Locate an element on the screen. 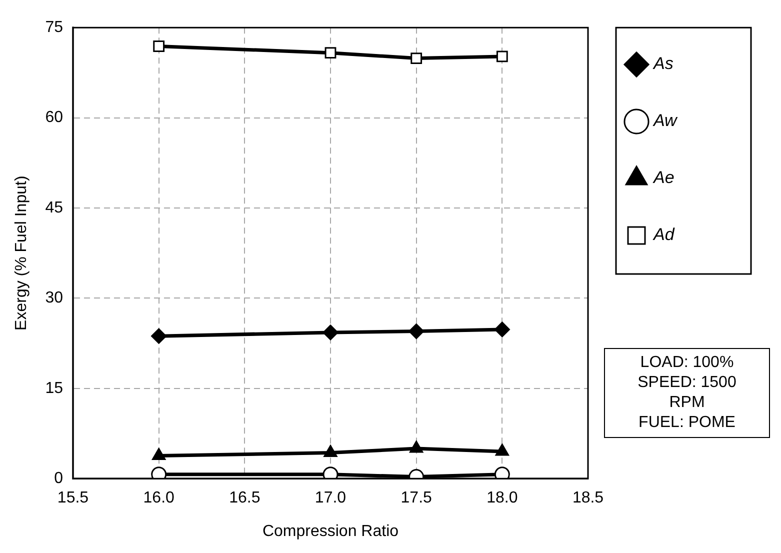 The height and width of the screenshot is (553, 781). x-tick-label: 18.0 is located at coordinates (502, 498).